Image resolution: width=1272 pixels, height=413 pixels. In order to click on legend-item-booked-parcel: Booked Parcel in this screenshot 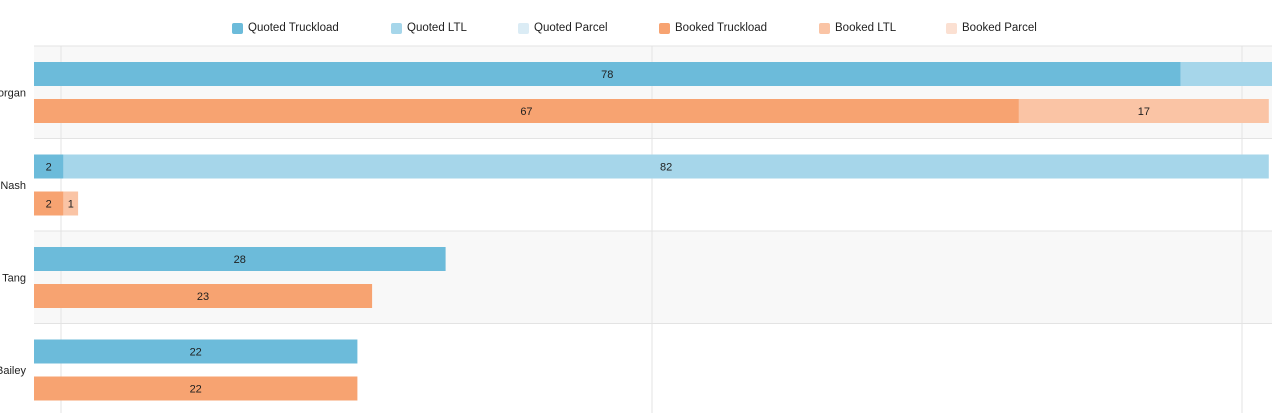, I will do `click(991, 28)`.